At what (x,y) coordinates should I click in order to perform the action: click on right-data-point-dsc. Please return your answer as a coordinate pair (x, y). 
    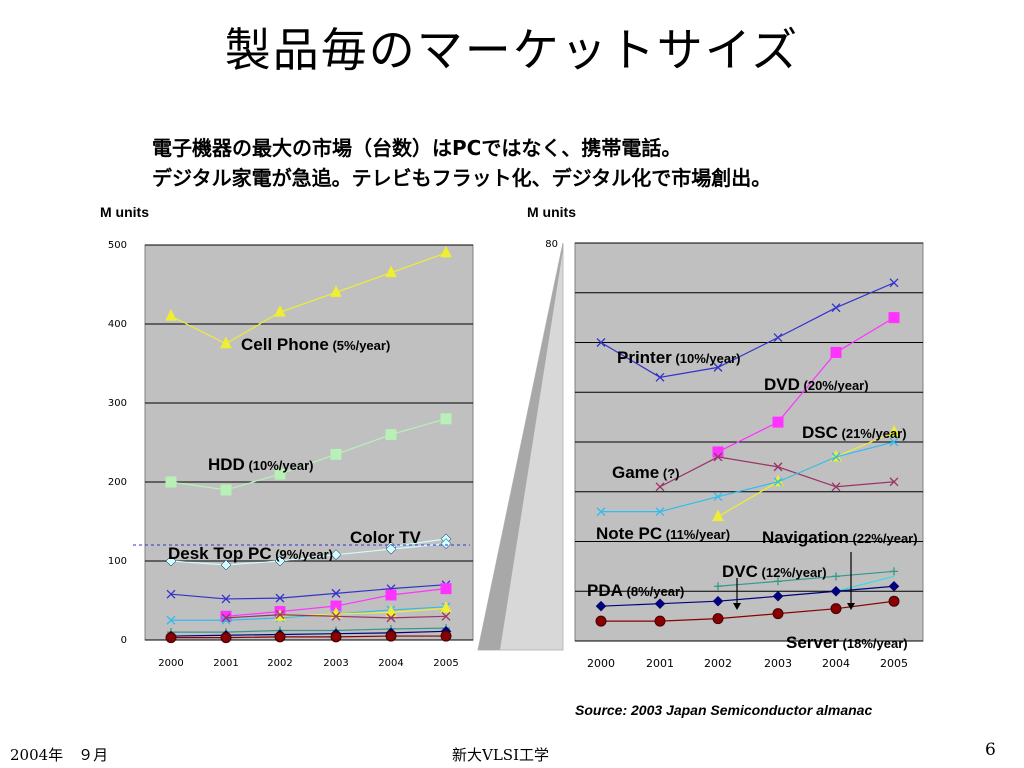
    Looking at the image, I should click on (894, 430).